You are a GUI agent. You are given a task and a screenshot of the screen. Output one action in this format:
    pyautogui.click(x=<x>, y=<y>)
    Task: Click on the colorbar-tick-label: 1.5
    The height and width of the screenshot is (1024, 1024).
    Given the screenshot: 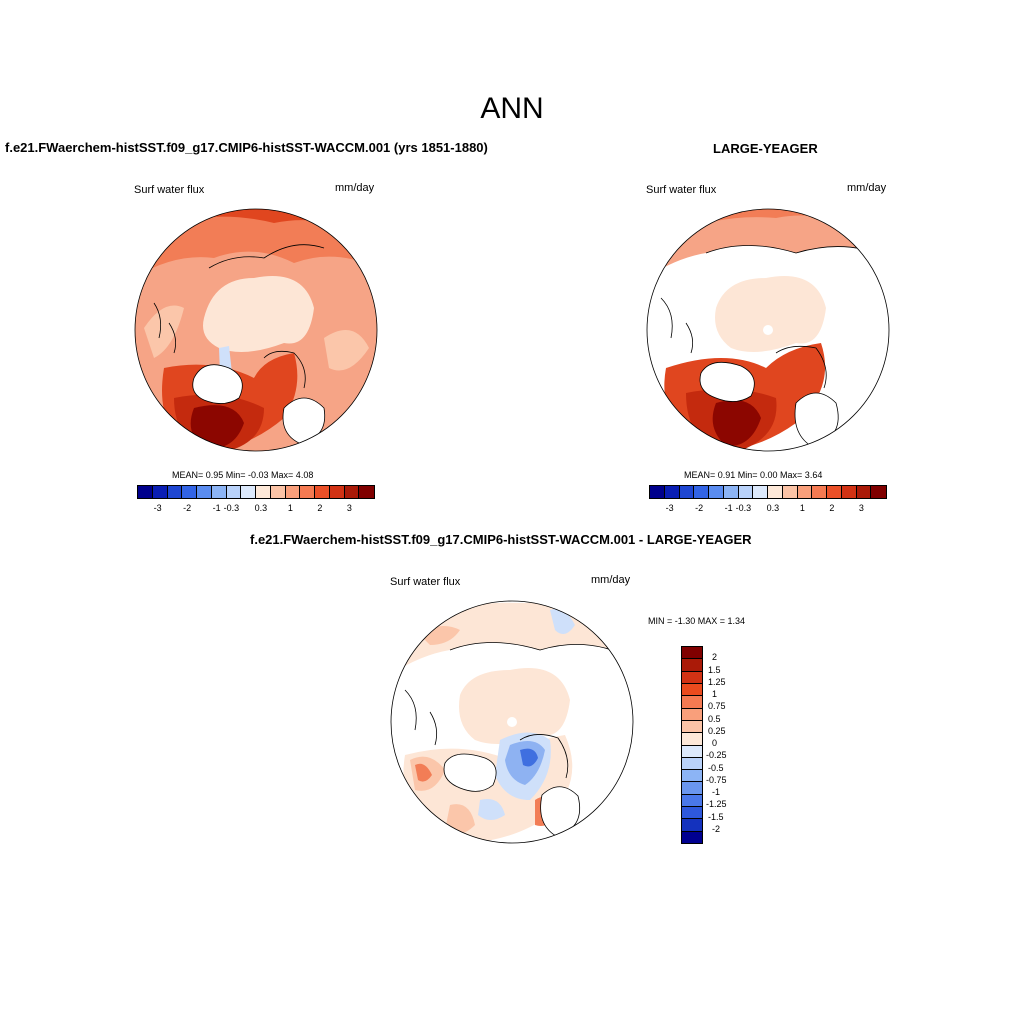 What is the action you would take?
    pyautogui.click(x=714, y=669)
    